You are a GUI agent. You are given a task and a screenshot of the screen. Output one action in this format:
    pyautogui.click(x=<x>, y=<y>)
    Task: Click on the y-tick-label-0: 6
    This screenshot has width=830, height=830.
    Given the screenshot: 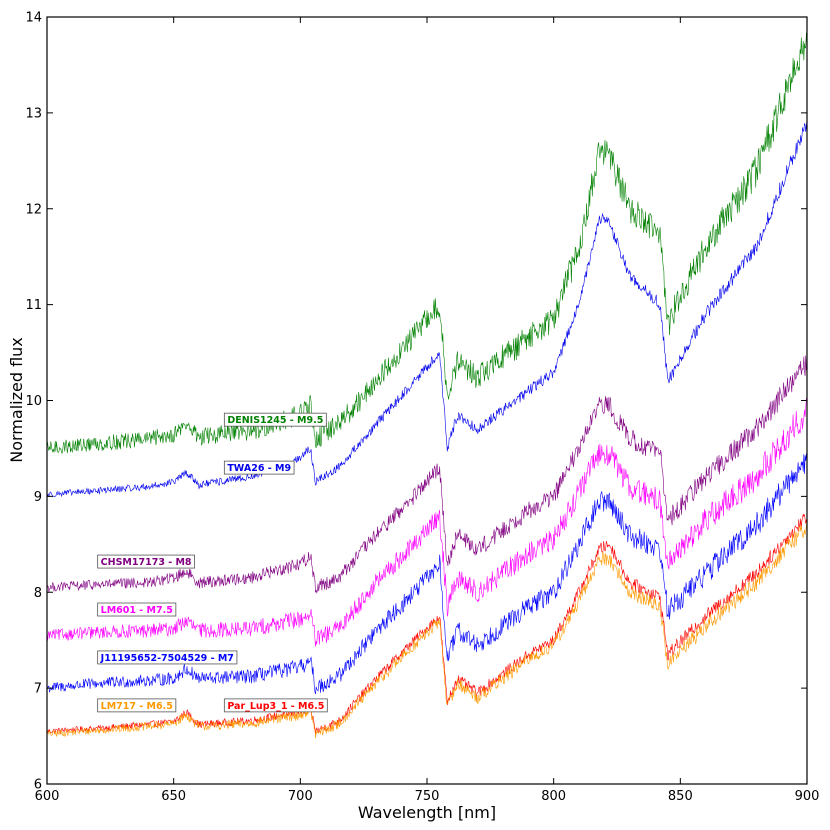 What is the action you would take?
    pyautogui.click(x=38, y=785)
    